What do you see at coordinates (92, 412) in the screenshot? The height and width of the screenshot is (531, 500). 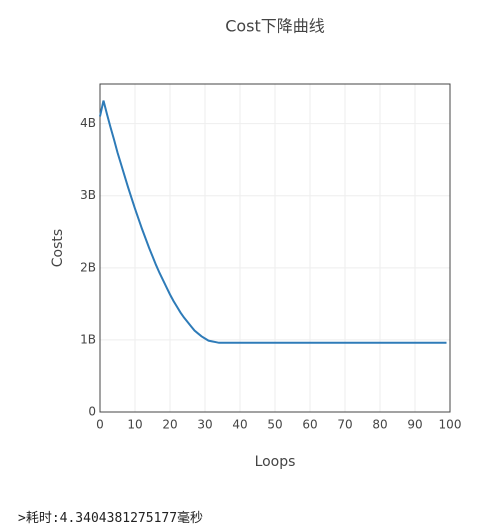 I see `y-tick-label: 0` at bounding box center [92, 412].